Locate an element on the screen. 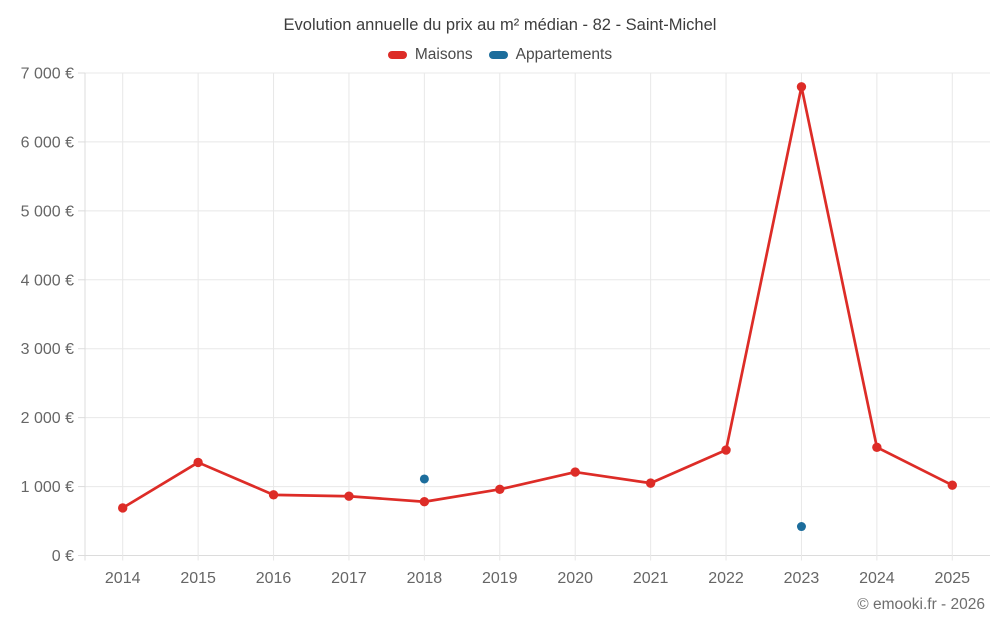 This screenshot has height=625, width=1000. x-tick-label: 2020 is located at coordinates (575, 578).